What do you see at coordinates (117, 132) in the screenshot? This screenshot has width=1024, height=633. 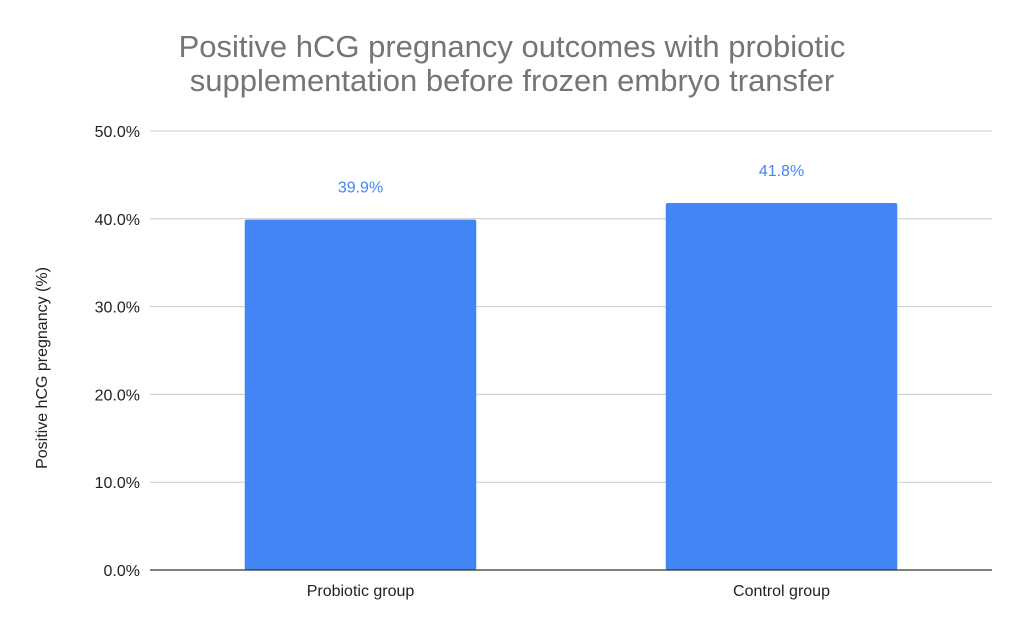 I see `y-tick-label: 50.0%` at bounding box center [117, 132].